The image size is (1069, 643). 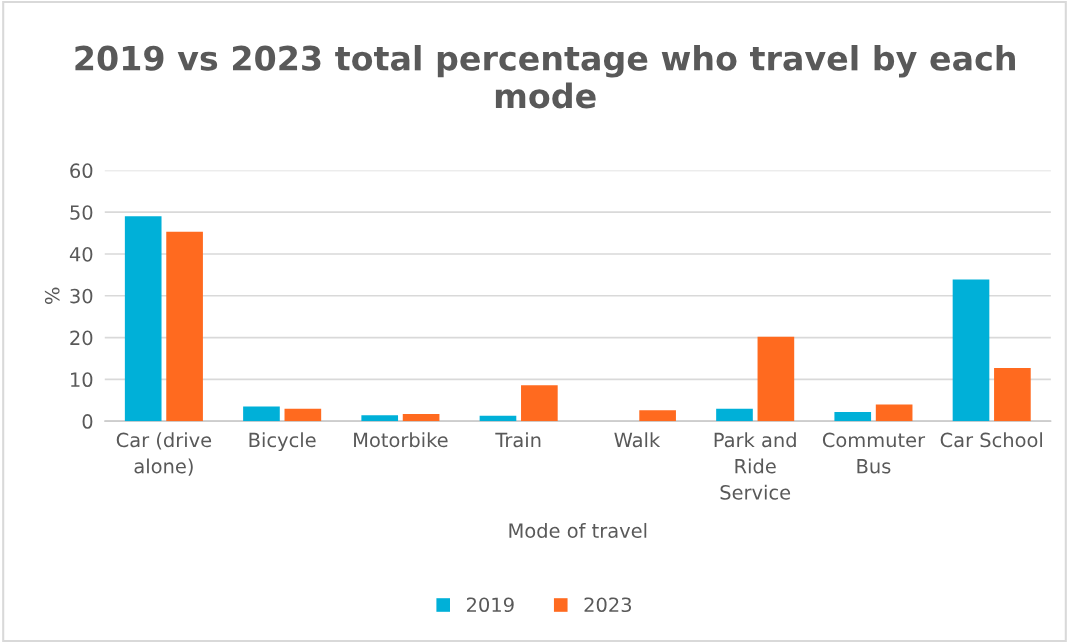 I want to click on legend-label: 2023, so click(x=608, y=605).